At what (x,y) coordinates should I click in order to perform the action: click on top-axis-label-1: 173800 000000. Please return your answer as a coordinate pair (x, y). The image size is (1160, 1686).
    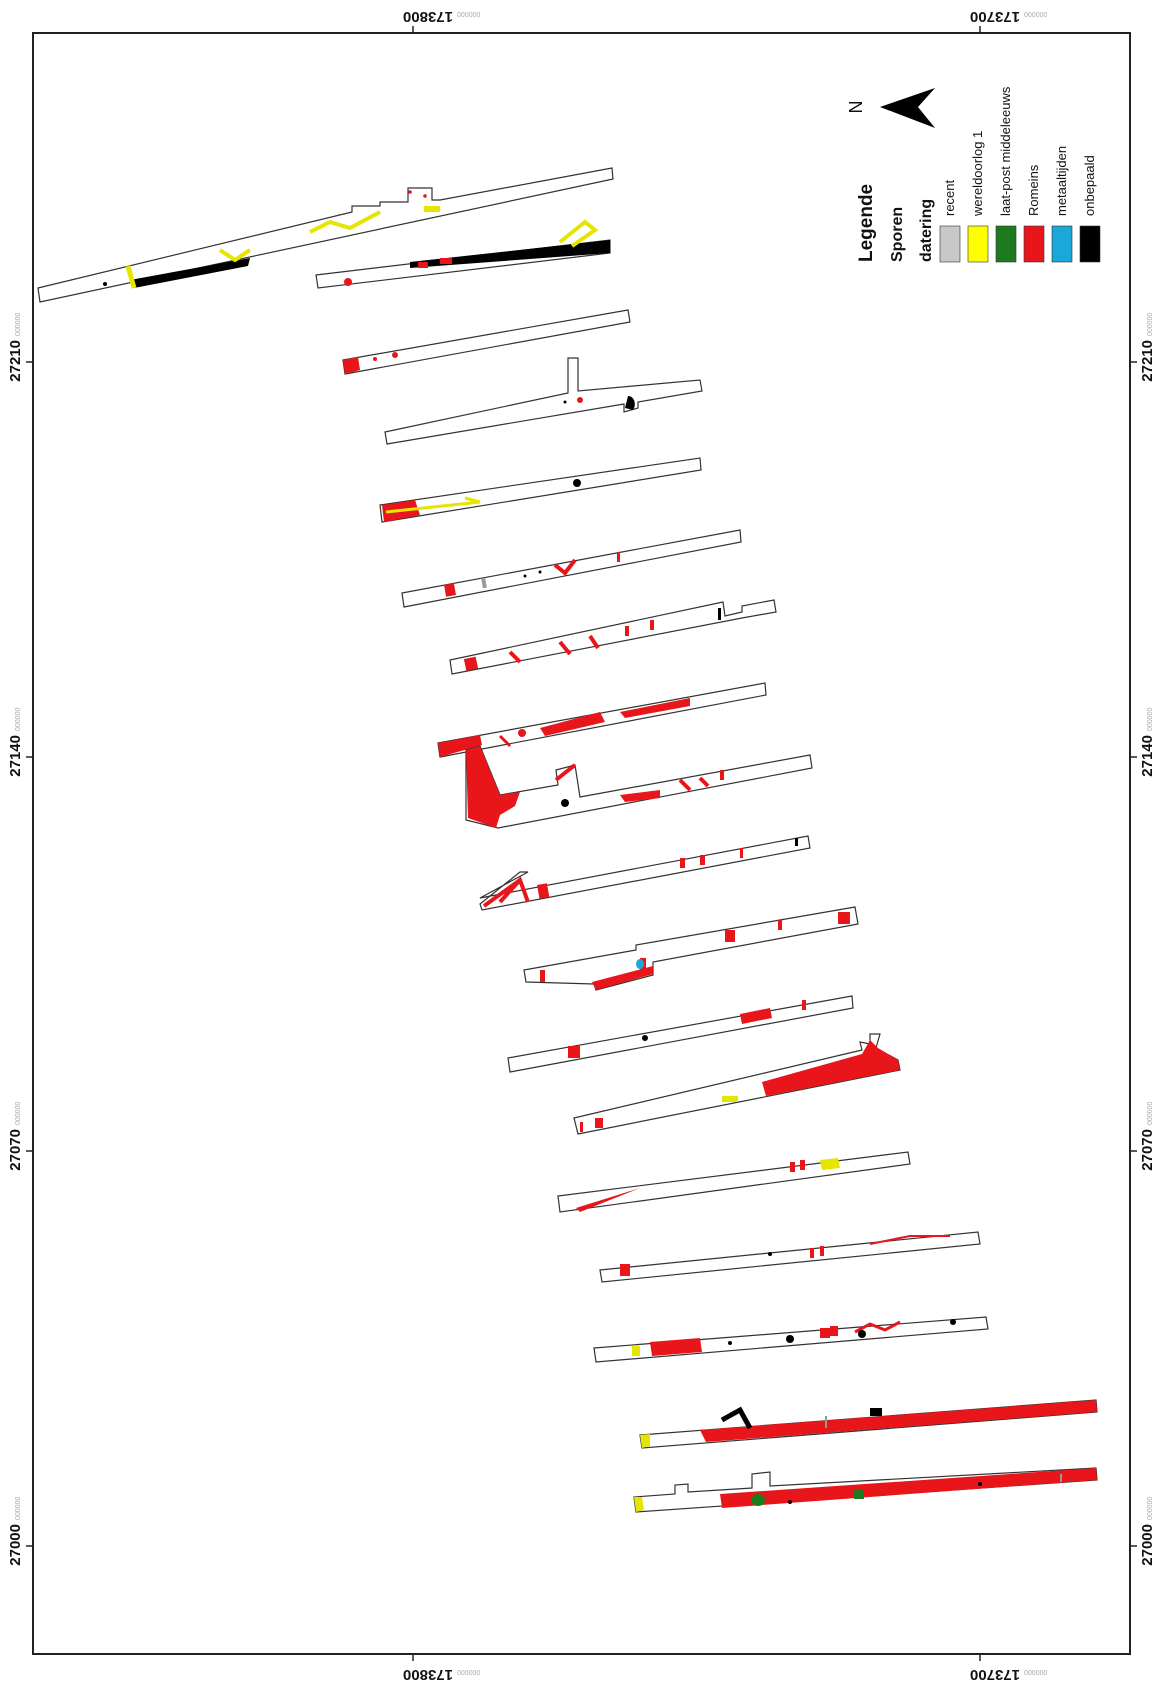
    Looking at the image, I should click on (441, 16).